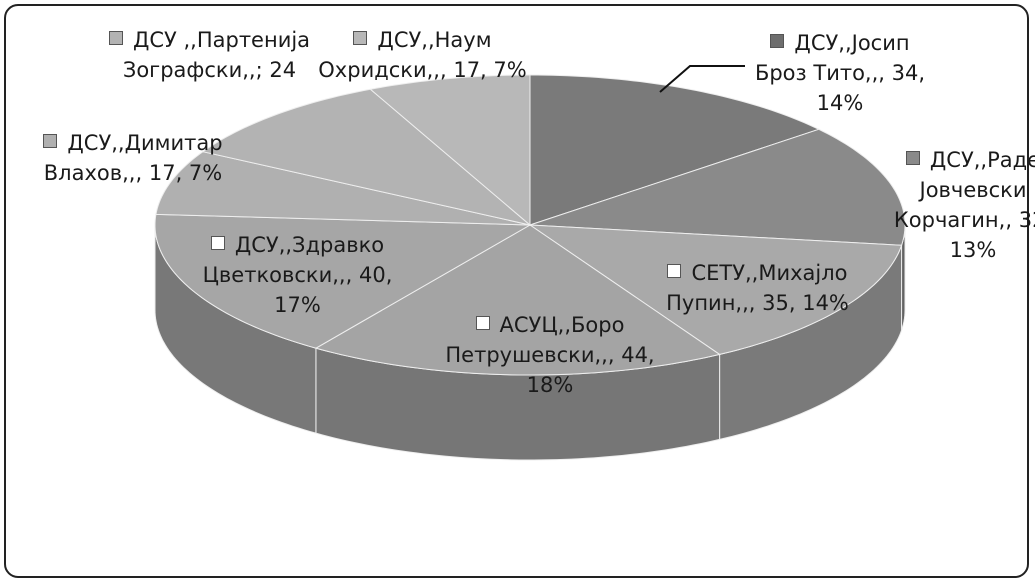  Describe the element at coordinates (405, 55) in the screenshot. I see `label-name: ДСУ,,Наум Охридски,,,` at that location.